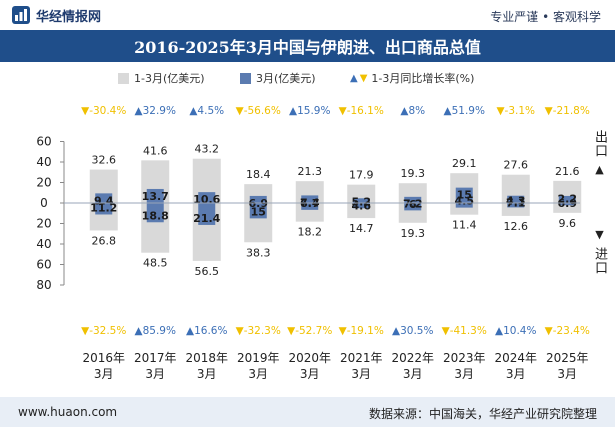  I want to click on export-monthly-label: 10.6, so click(206, 199).